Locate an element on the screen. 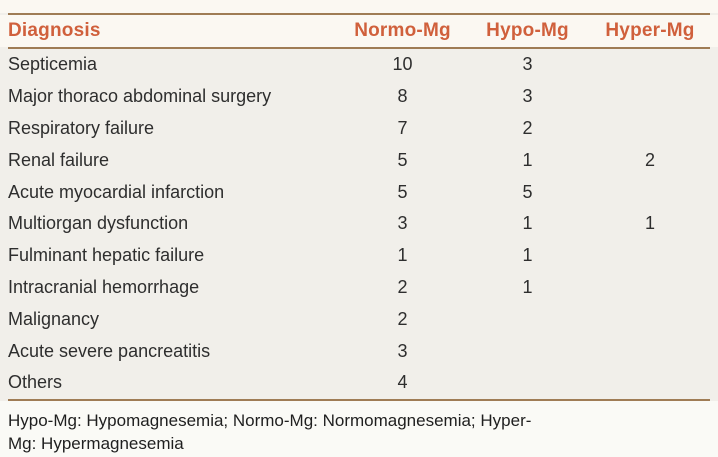 This screenshot has height=457, width=718. footnote-line: Mg: Hypermagnesemia is located at coordinates (96, 443).